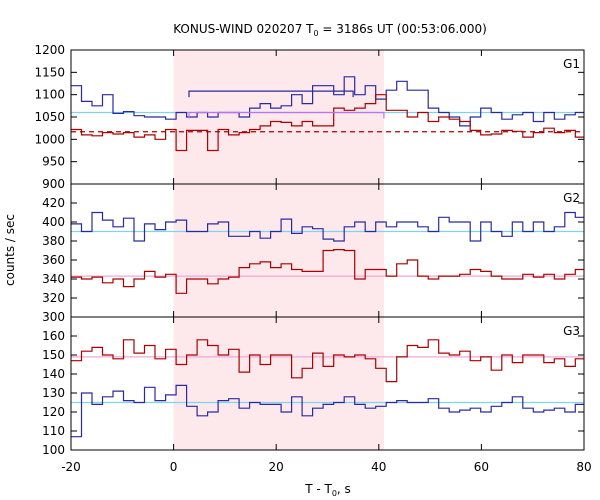 This screenshot has height=500, width=600. What do you see at coordinates (53, 162) in the screenshot?
I see `y-tick-label: 950` at bounding box center [53, 162].